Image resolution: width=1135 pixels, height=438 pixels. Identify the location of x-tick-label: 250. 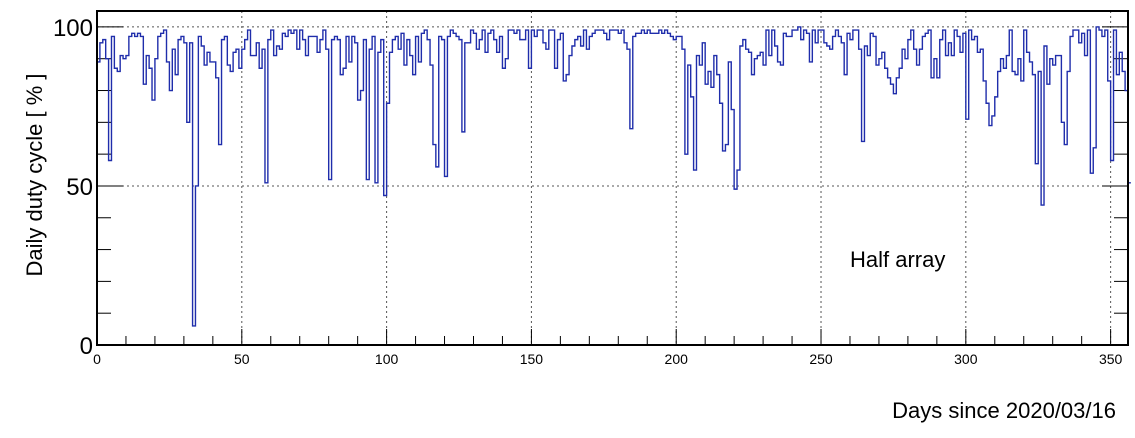
(821, 359).